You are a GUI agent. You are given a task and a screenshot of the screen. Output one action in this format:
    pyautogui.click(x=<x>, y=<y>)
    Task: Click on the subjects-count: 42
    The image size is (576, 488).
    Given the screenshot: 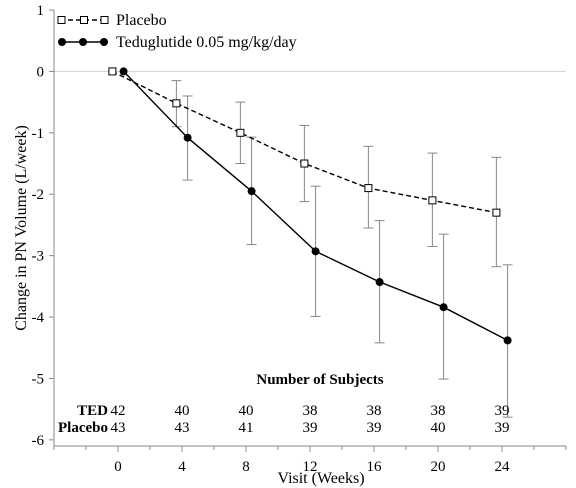 What is the action you would take?
    pyautogui.click(x=118, y=411)
    